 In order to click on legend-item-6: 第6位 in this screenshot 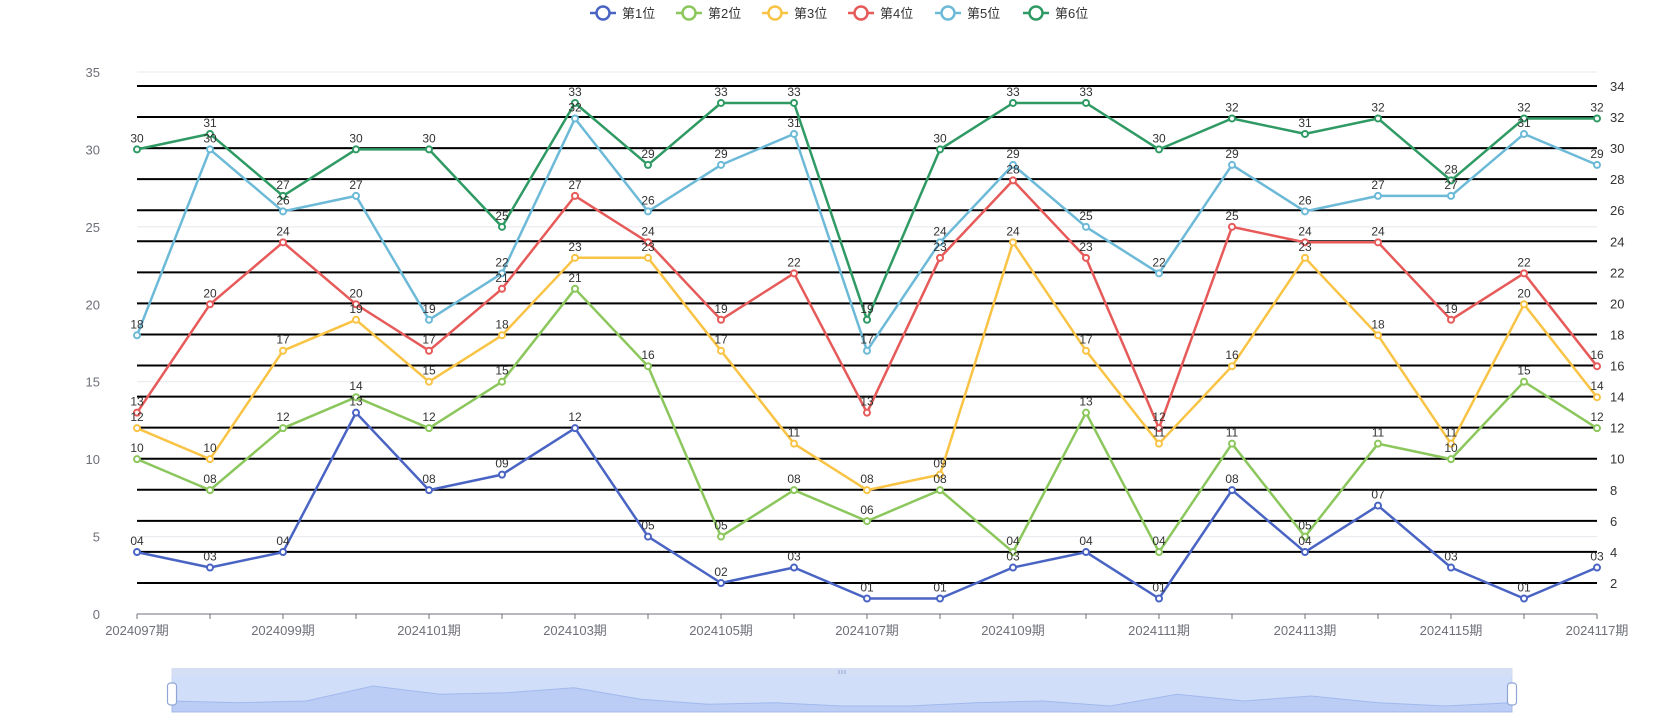, I will do `click(1055, 13)`.